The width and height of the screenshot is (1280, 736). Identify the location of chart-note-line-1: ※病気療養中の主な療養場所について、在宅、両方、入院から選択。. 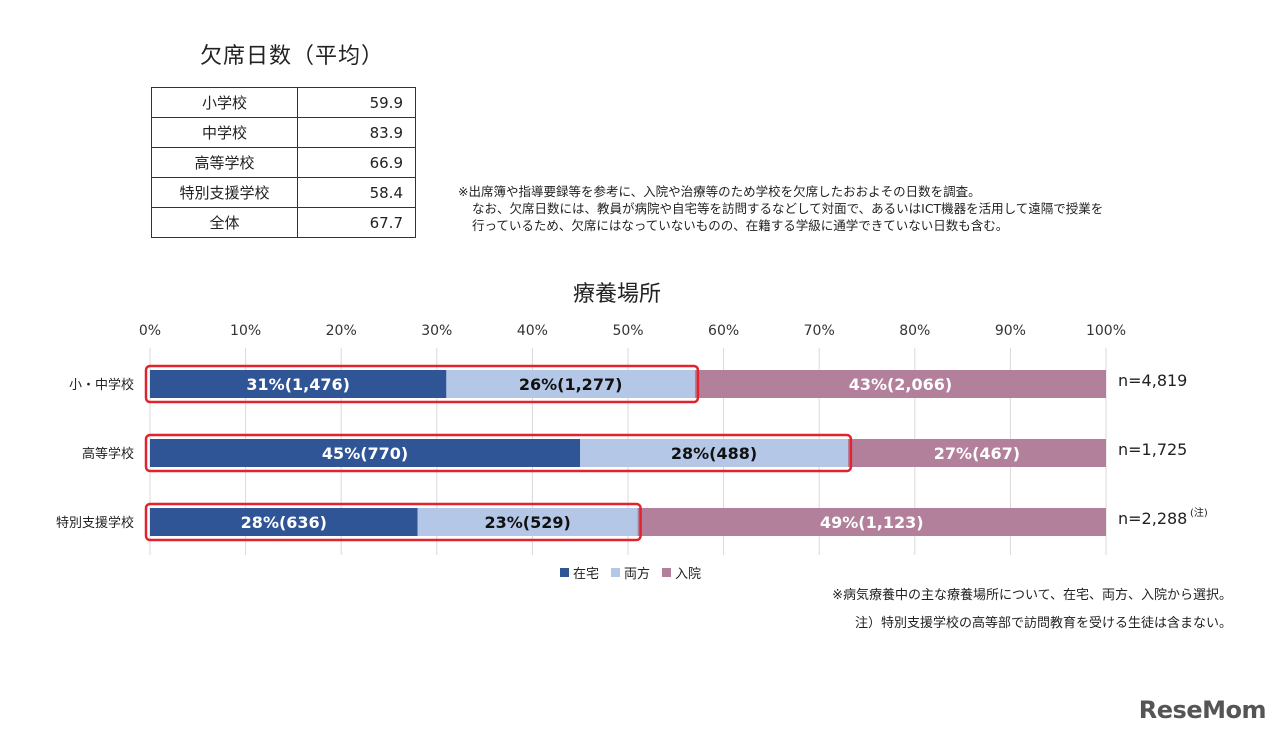
(1032, 595).